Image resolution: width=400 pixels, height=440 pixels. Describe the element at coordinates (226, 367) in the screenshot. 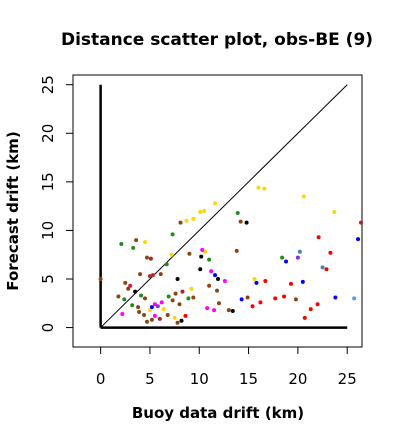

I see `x-axis: 0 5 10 15 20 25` at that location.